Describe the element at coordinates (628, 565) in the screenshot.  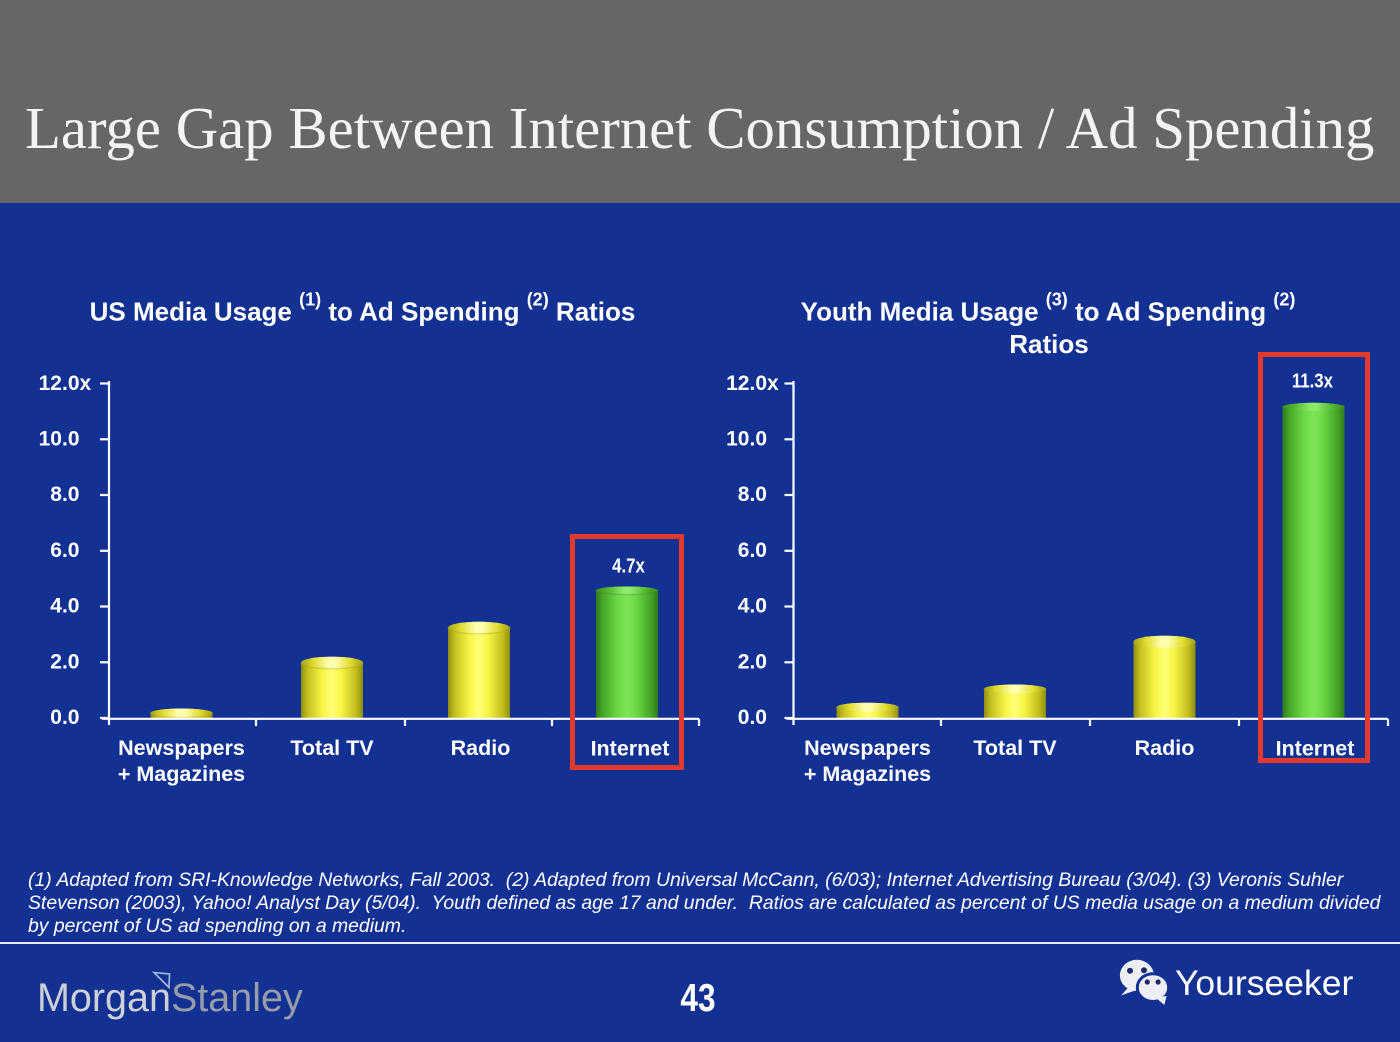
I see `svg-text: 4.7x` at that location.